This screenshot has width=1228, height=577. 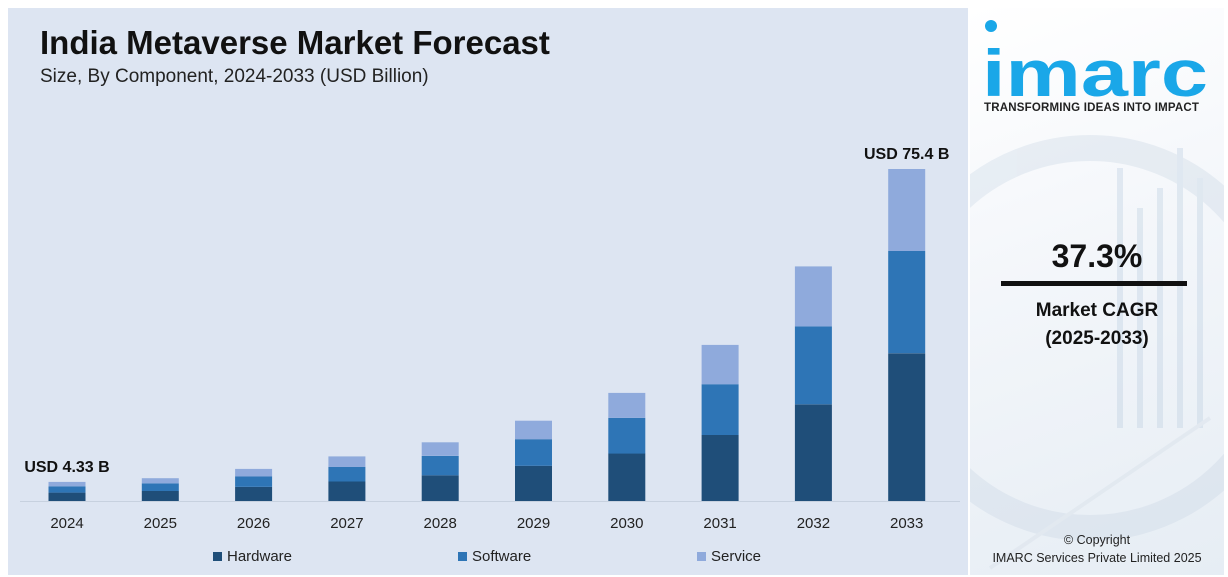 I want to click on x-tick-label-2030: 2030, so click(x=626, y=523).